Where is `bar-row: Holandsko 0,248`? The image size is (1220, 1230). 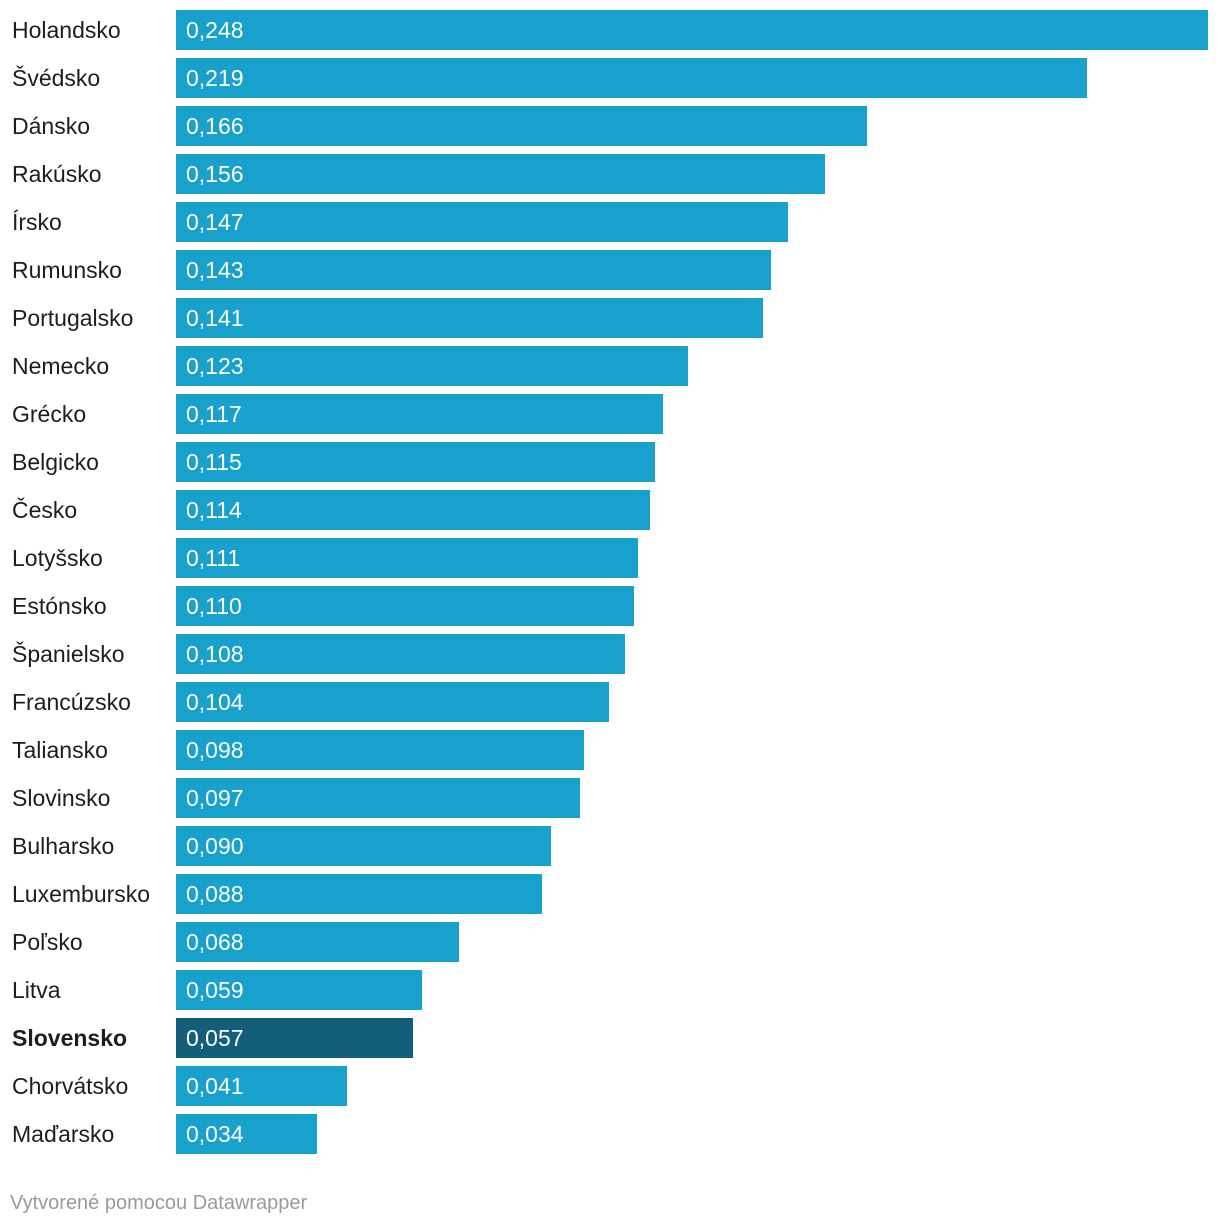
bar-row: Holandsko 0,248 is located at coordinates (610, 30).